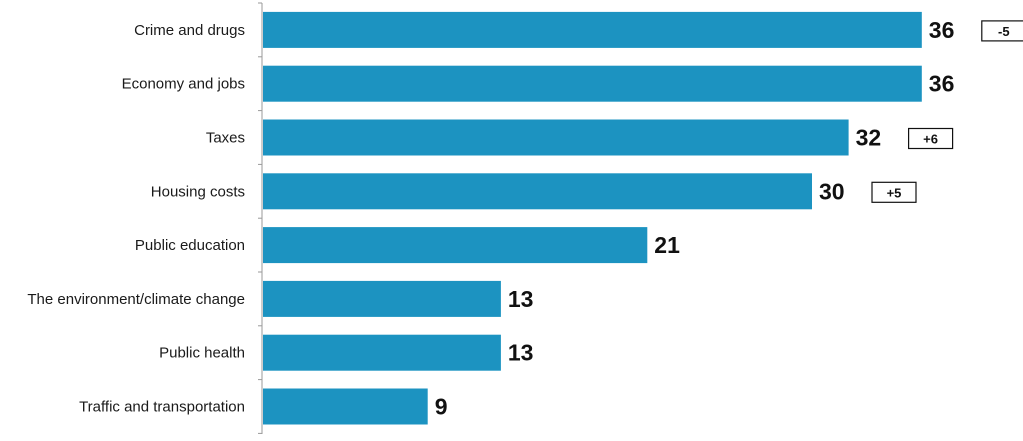 Image resolution: width=1023 pixels, height=441 pixels. What do you see at coordinates (189, 30) in the screenshot?
I see `category-label: Crime and drugs` at bounding box center [189, 30].